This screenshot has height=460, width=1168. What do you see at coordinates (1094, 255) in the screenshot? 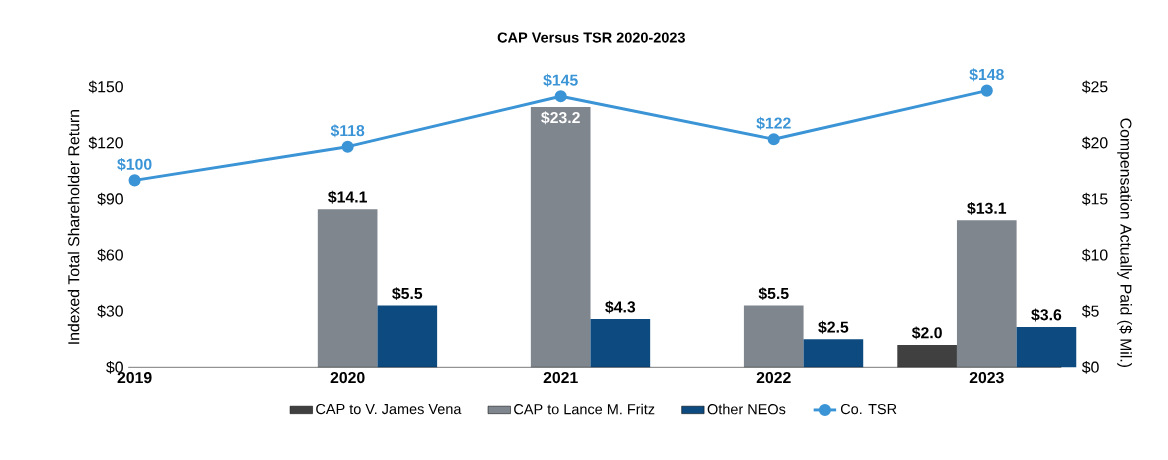
I see `y2-tick-label: $10` at bounding box center [1094, 255].